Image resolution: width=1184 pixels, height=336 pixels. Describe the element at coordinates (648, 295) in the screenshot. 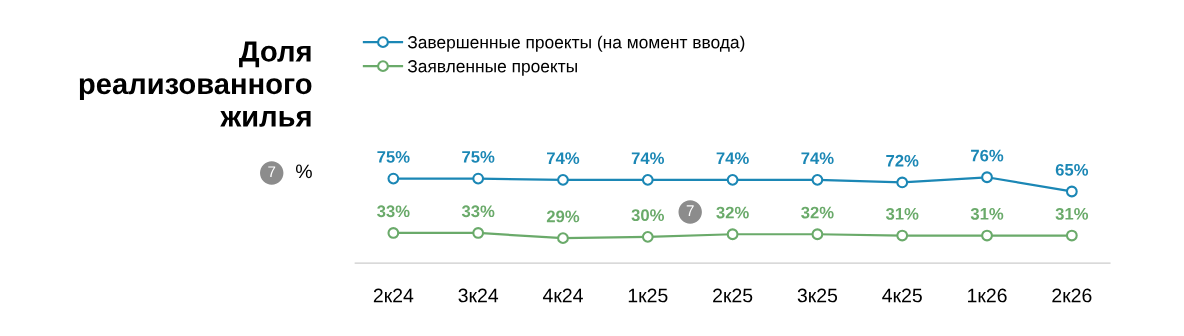

I see `x-tick-label: 1к25` at that location.